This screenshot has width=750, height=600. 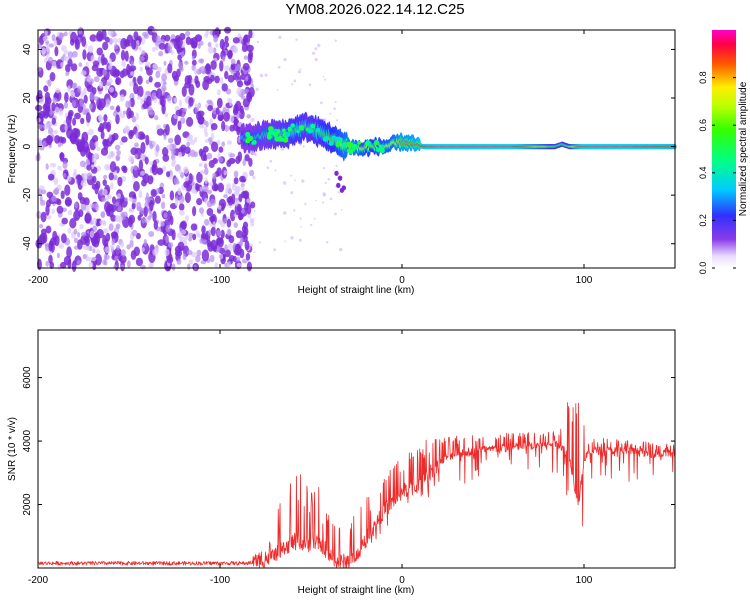 I want to click on x-tick-label: -100, so click(x=220, y=580).